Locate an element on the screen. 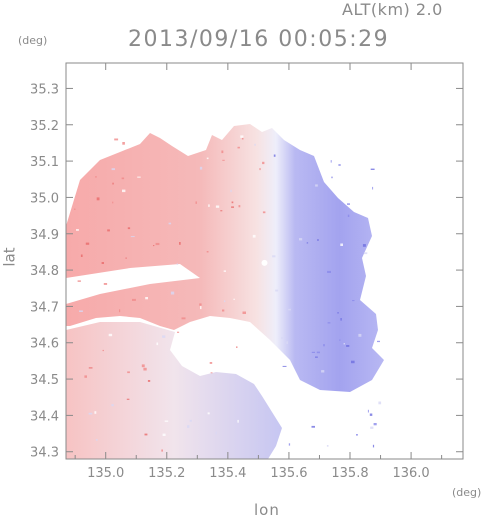 This screenshot has height=521, width=491. y-axis-unit: (deg) is located at coordinates (33, 40).